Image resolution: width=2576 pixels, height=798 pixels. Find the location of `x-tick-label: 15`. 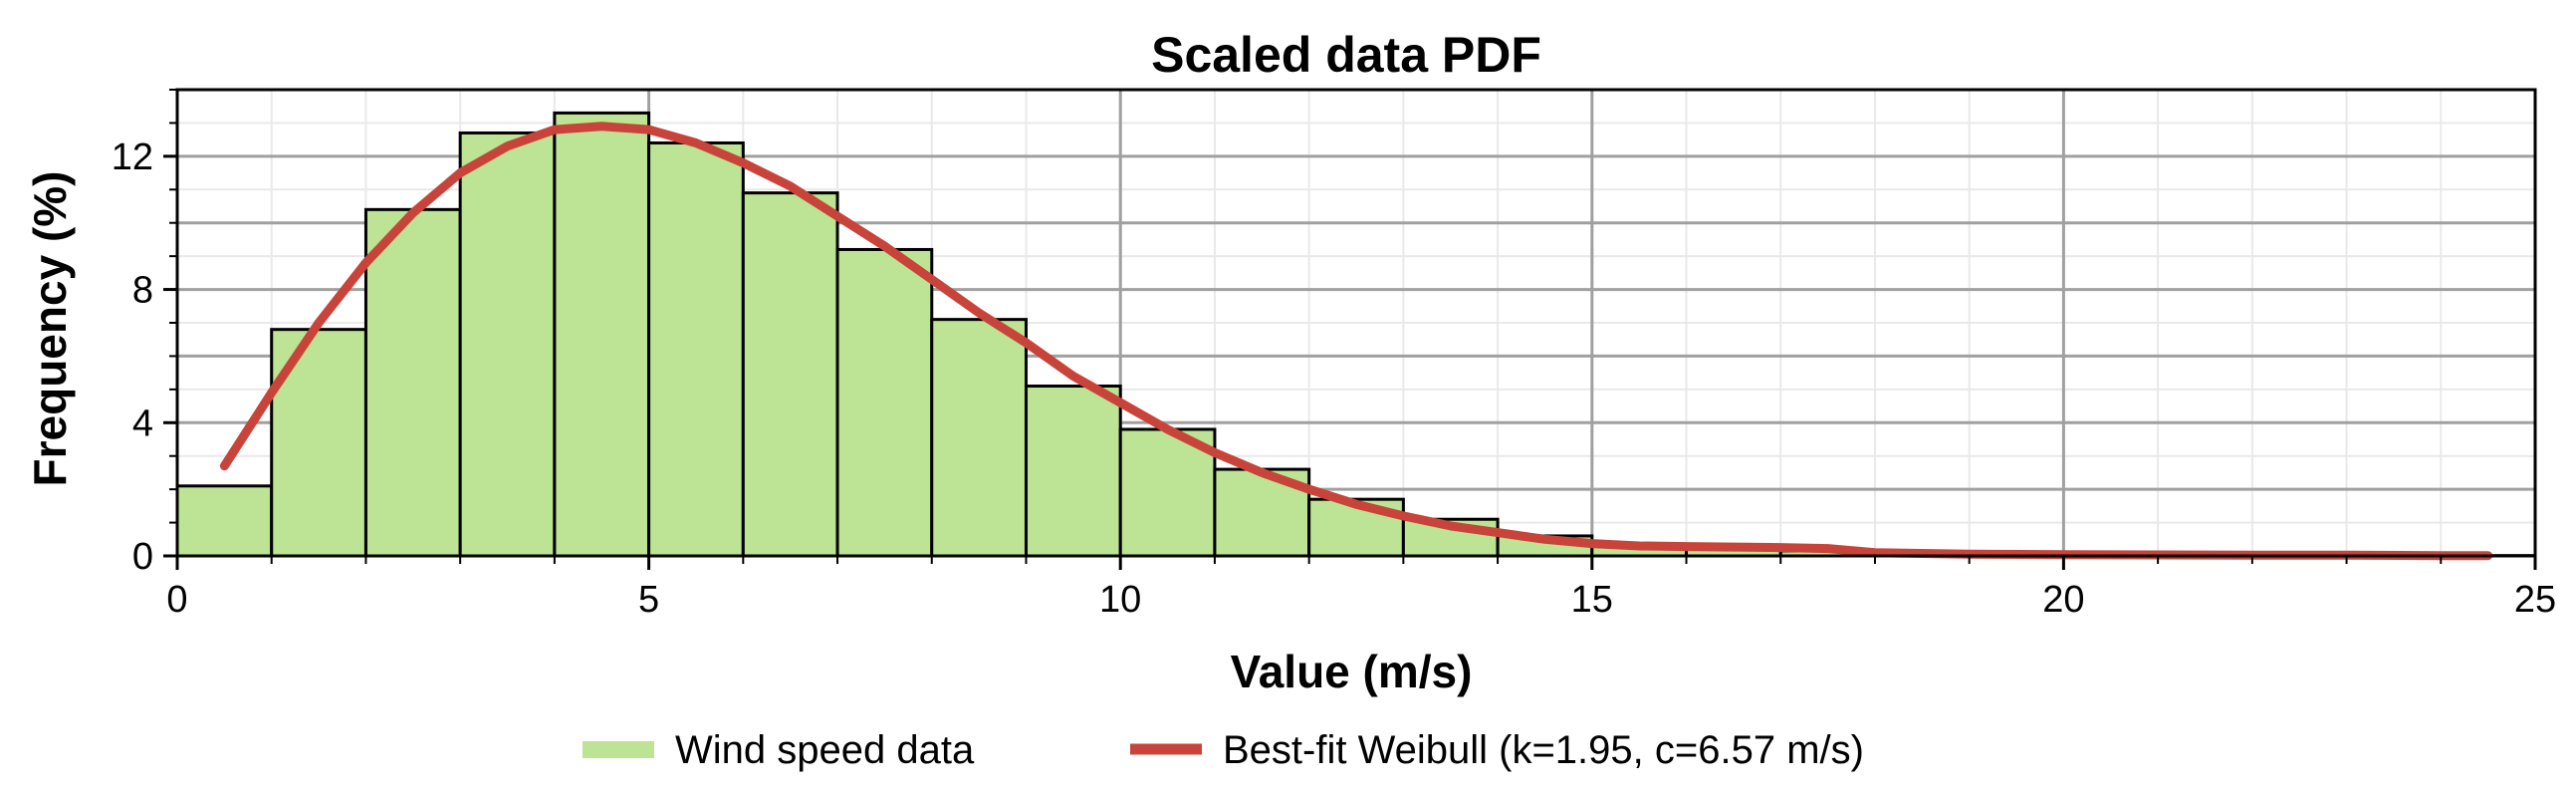

x-tick-label: 15 is located at coordinates (1592, 600).